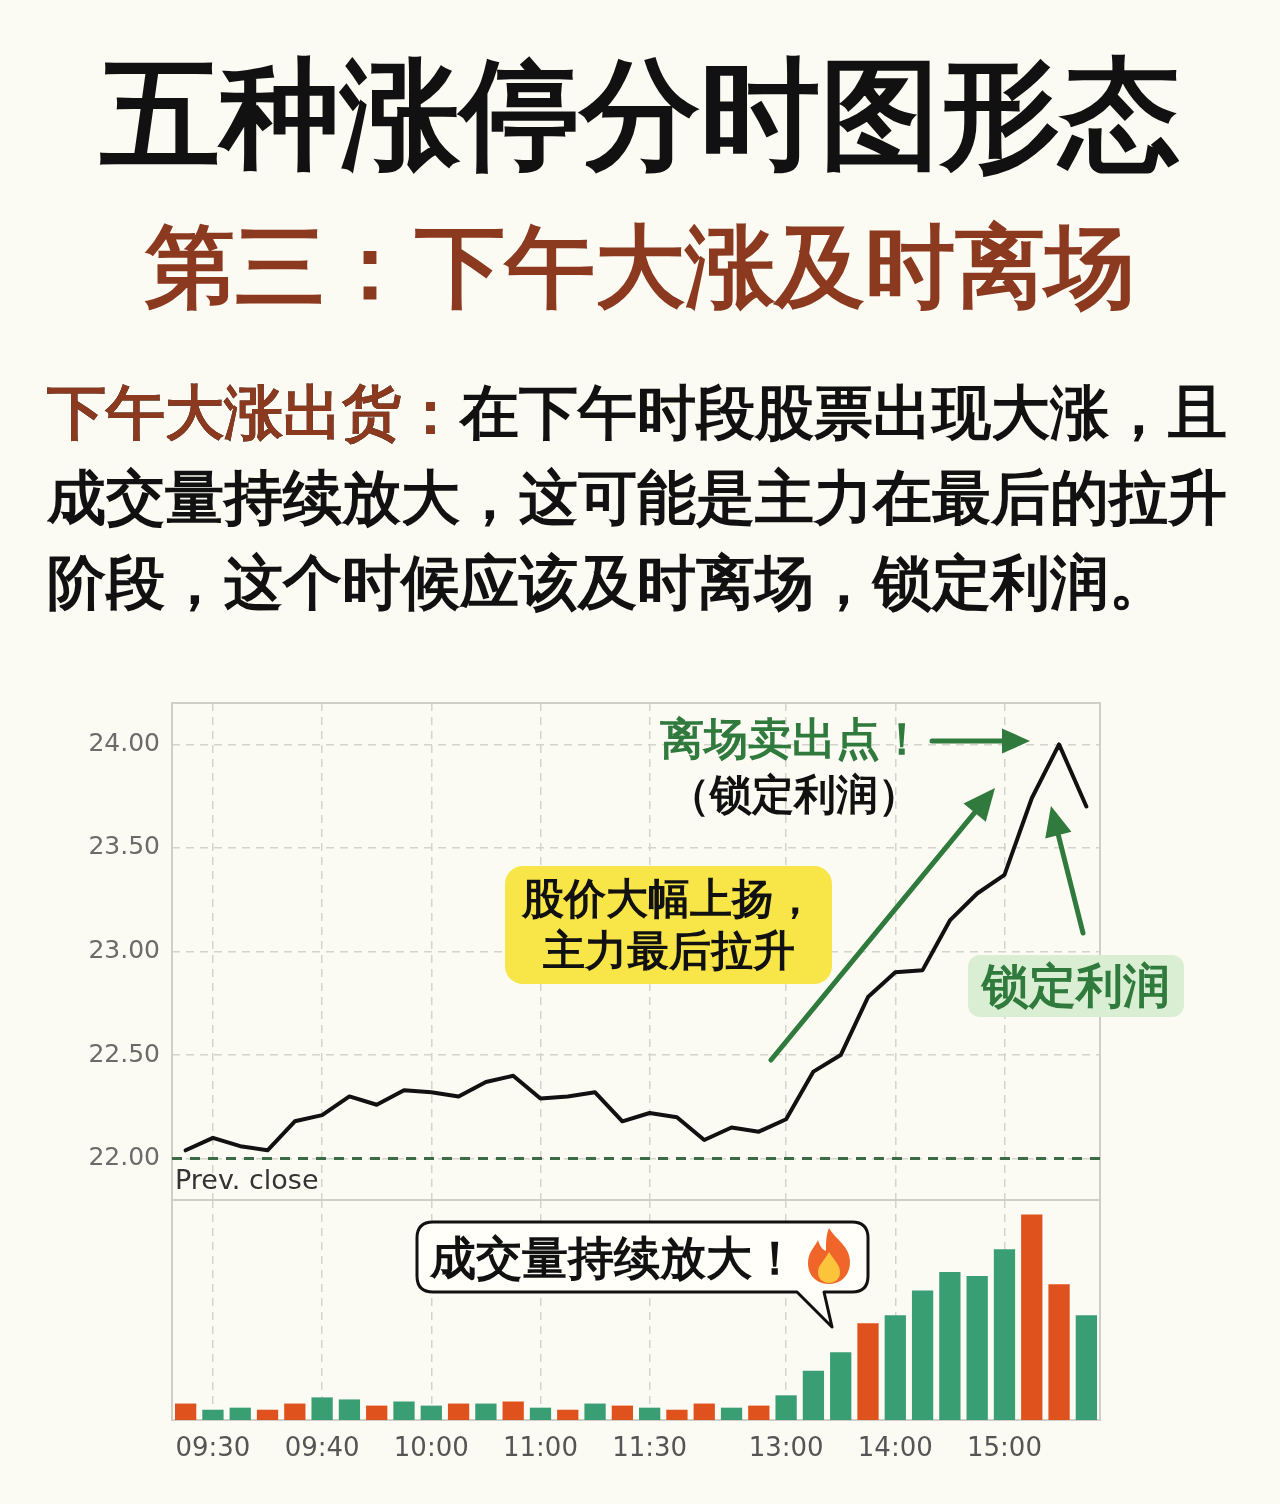 Image resolution: width=1280 pixels, height=1504 pixels. I want to click on ref-line-label: Prev. close, so click(247, 1180).